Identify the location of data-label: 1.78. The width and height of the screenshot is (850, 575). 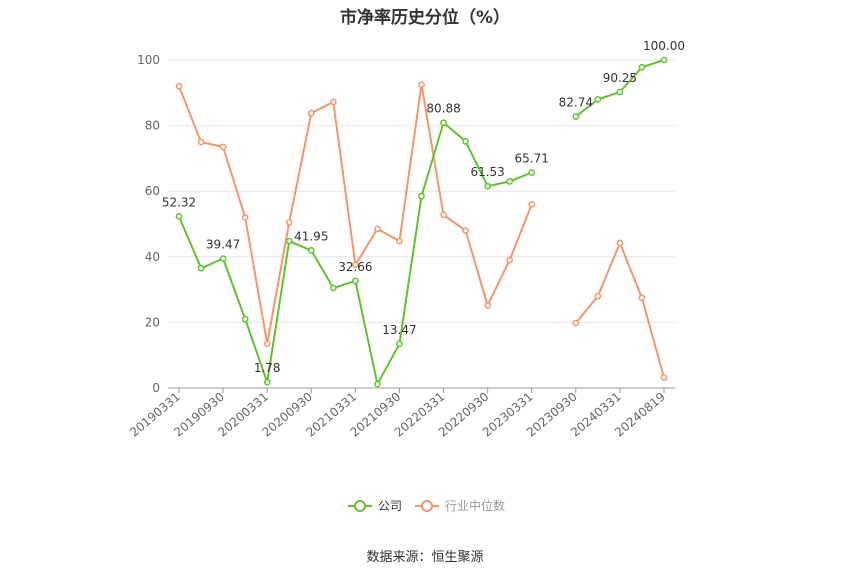
(267, 368).